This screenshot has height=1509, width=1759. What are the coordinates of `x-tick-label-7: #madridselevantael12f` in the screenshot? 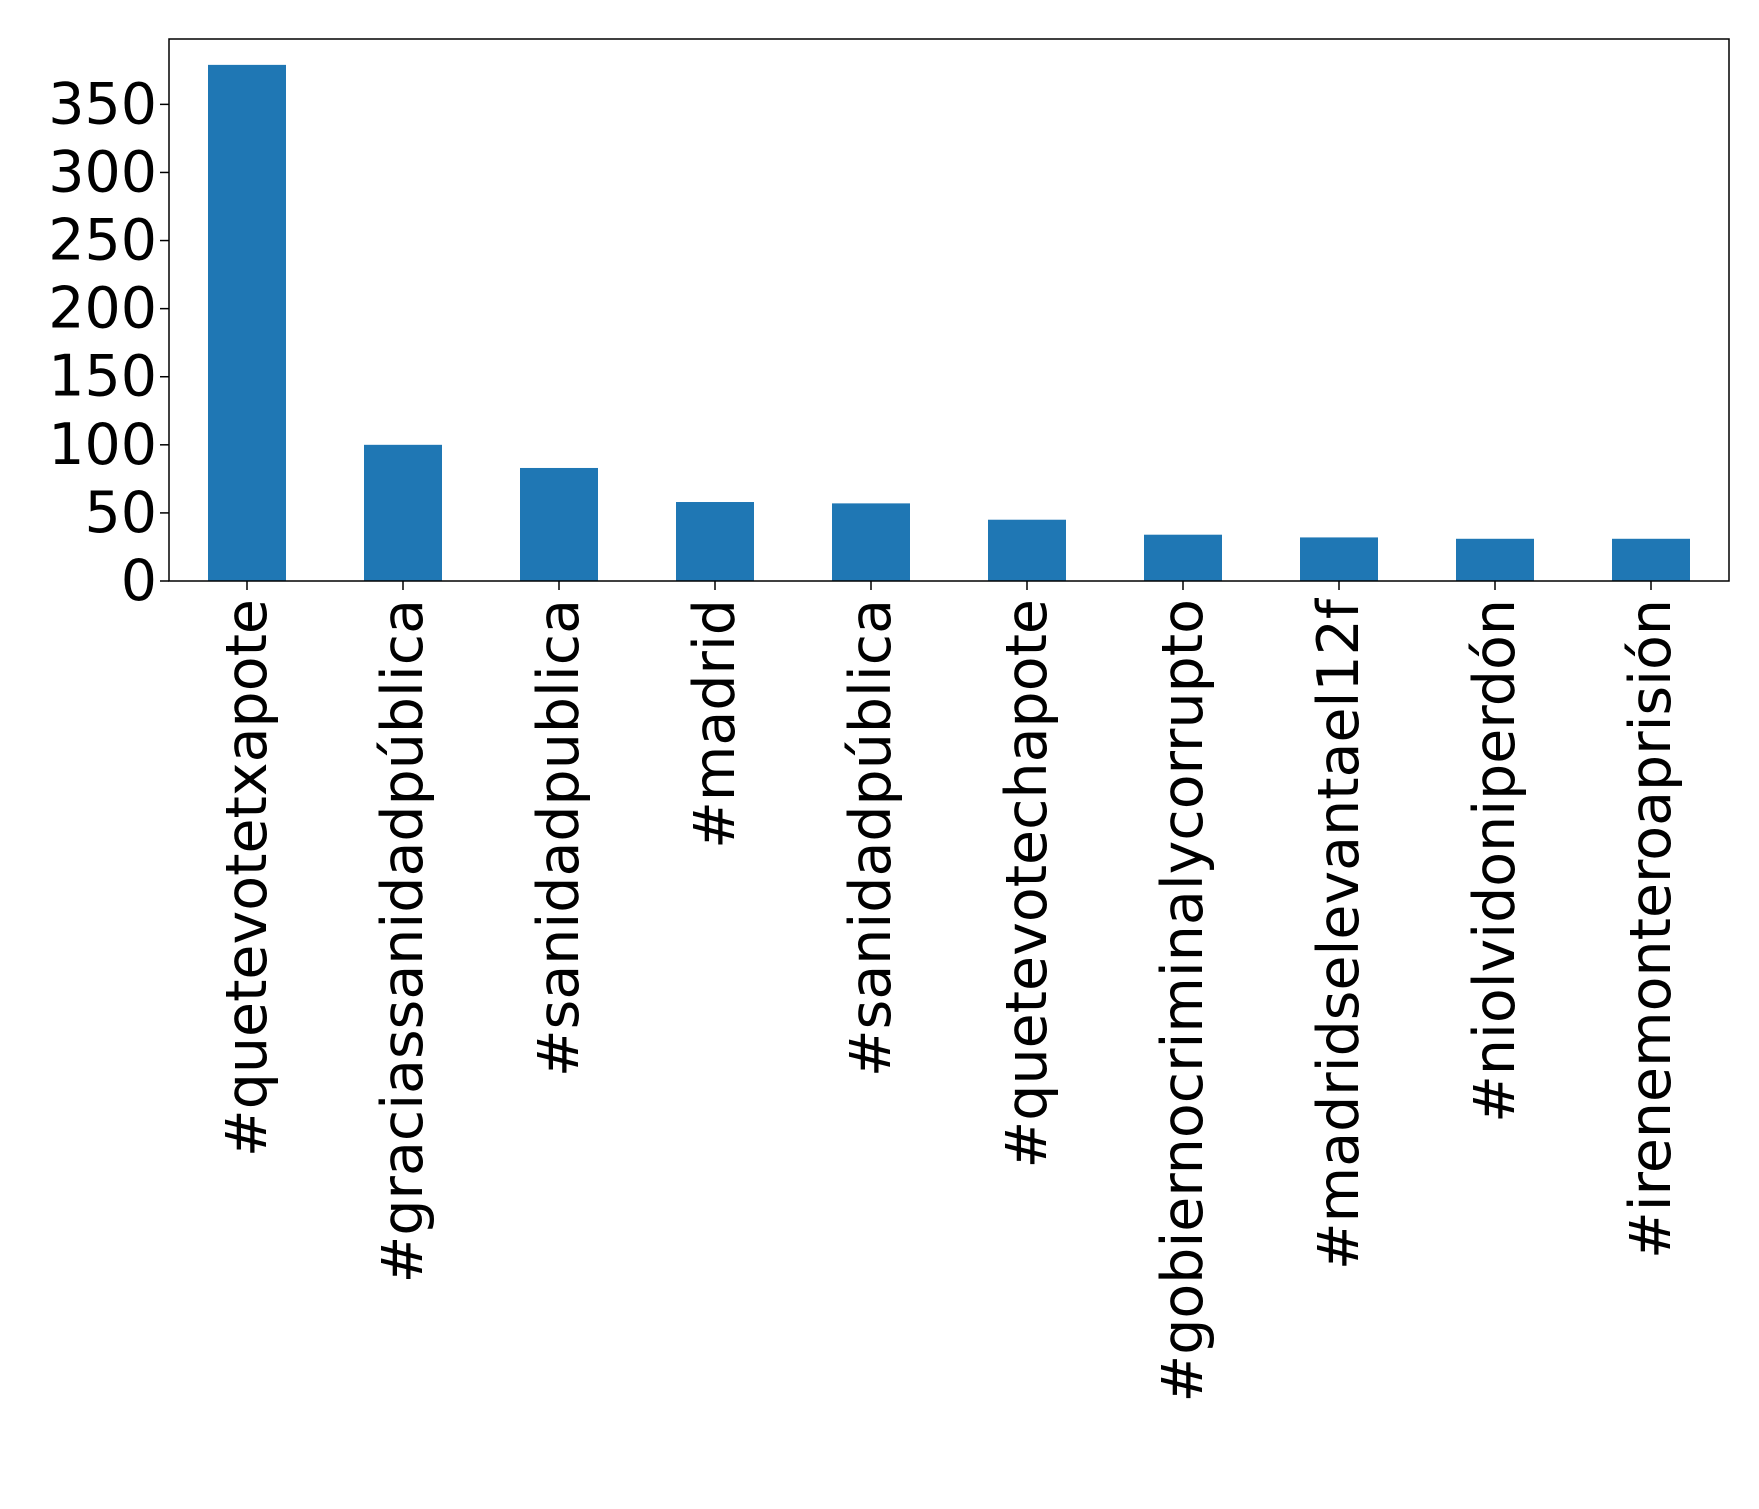 It's located at (1339, 933).